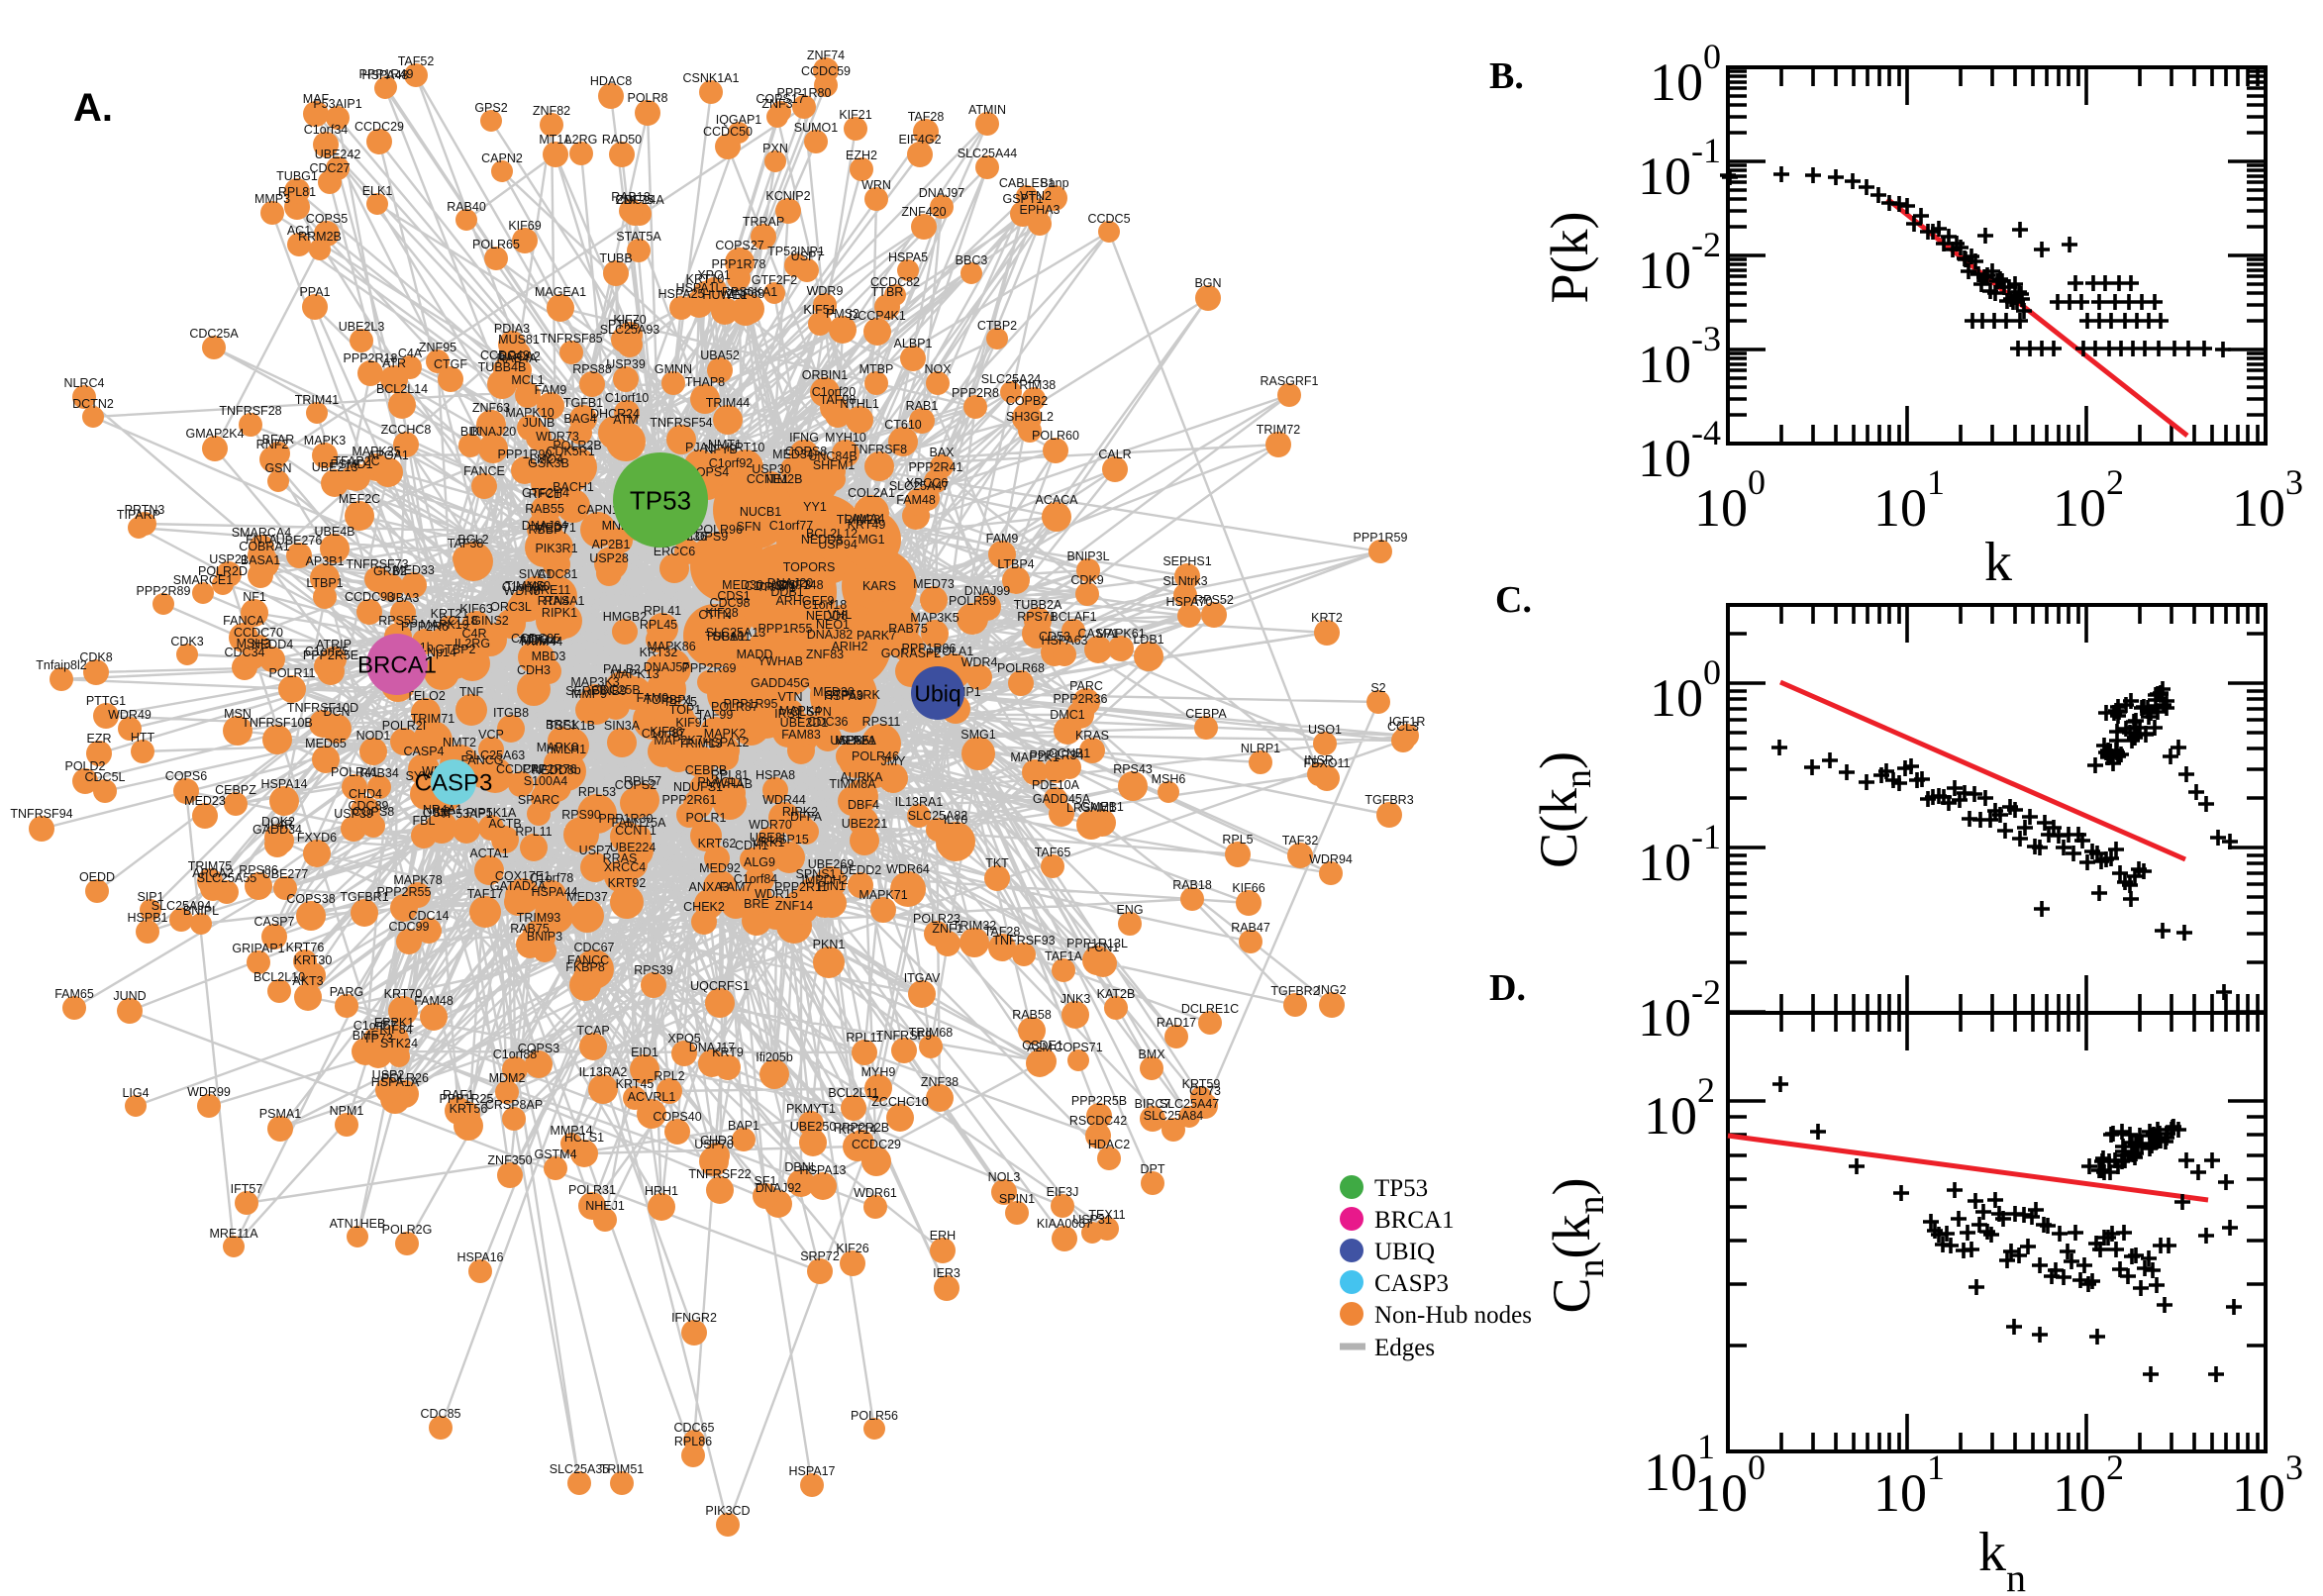 The height and width of the screenshot is (1596, 2323). Describe the element at coordinates (1327, 618) in the screenshot. I see `svg-text: KRT2` at that location.